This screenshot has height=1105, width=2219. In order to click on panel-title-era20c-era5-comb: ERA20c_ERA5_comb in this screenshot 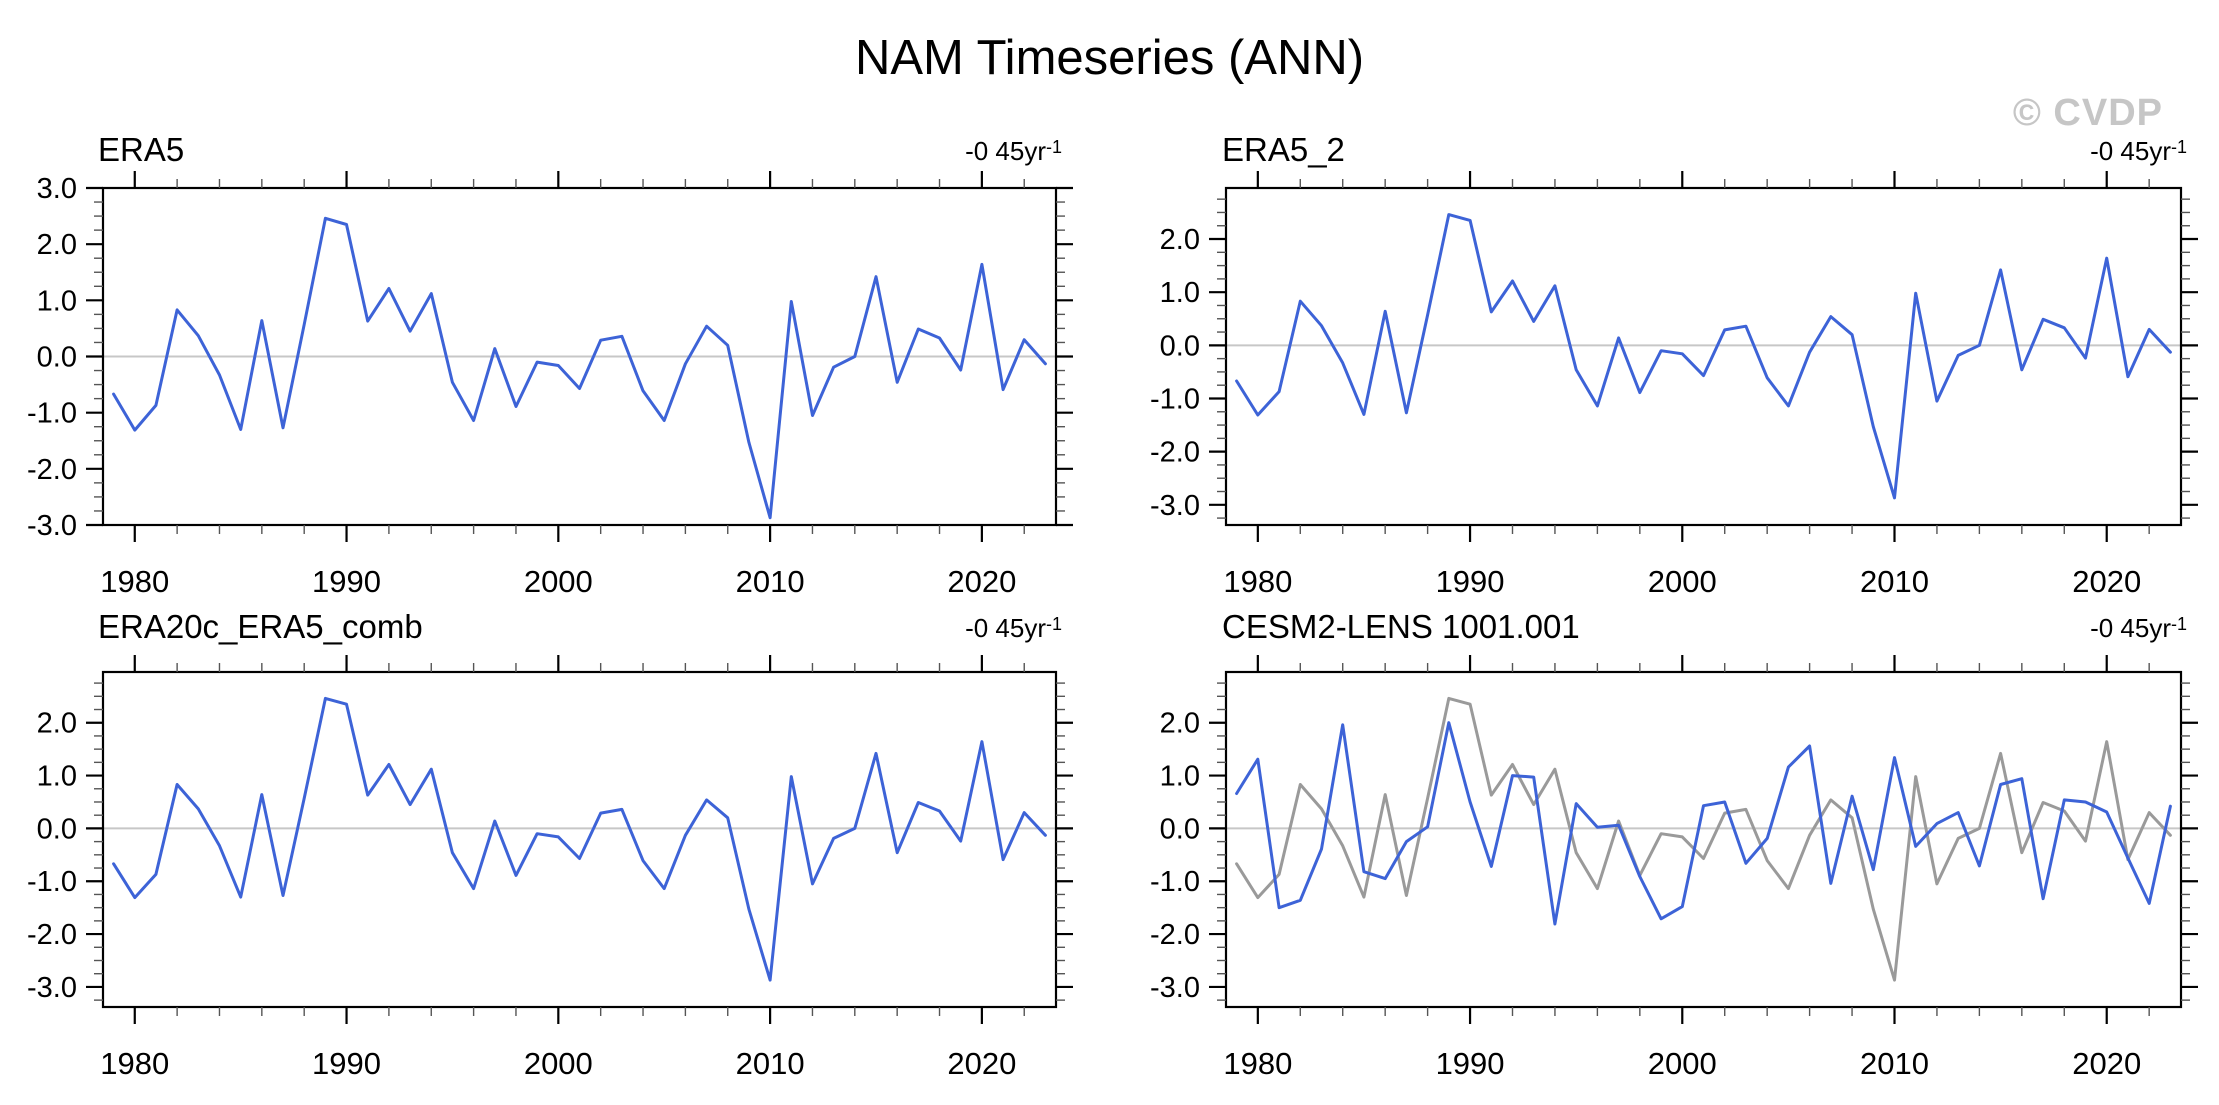, I will do `click(260, 626)`.